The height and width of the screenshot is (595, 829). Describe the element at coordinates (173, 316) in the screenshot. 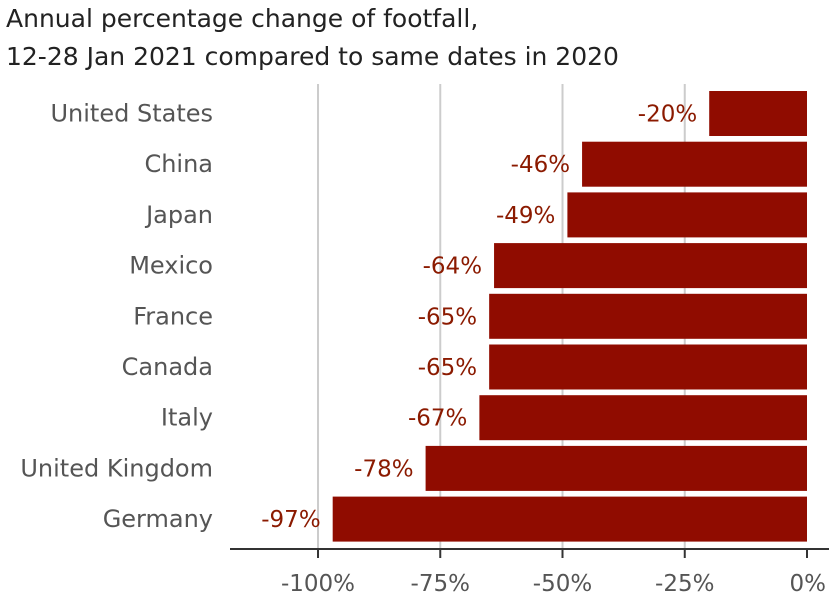

I see `category-label: France` at that location.